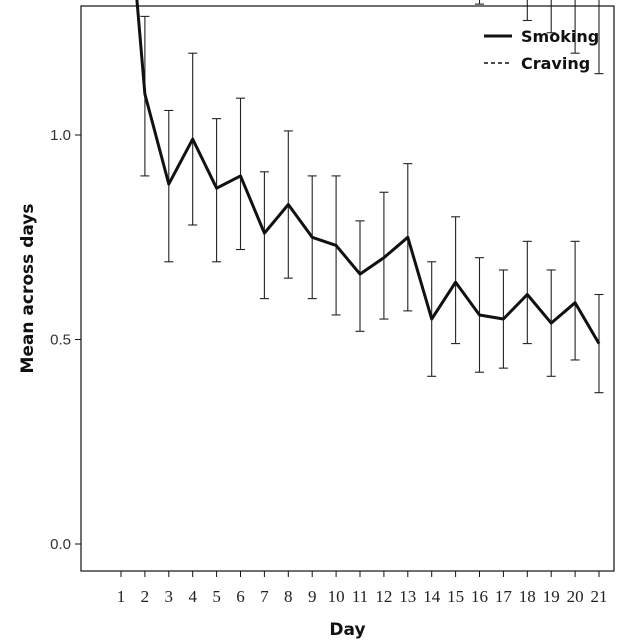  What do you see at coordinates (555, 63) in the screenshot?
I see `legend-label-craving: Craving` at bounding box center [555, 63].